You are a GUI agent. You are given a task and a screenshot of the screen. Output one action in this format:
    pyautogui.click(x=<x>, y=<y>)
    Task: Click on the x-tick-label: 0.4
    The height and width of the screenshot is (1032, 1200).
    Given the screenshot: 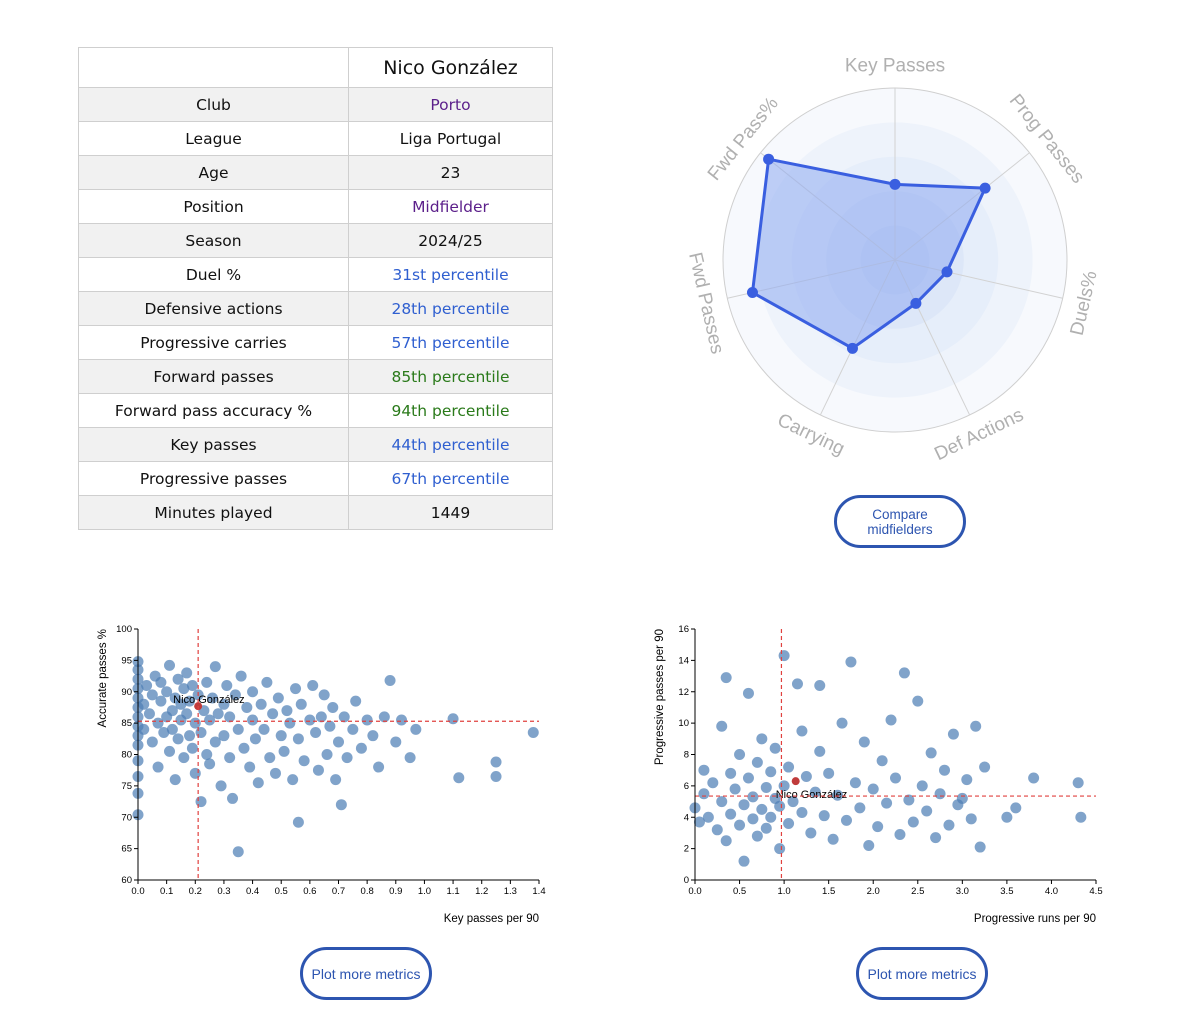 What is the action you would take?
    pyautogui.click(x=252, y=891)
    